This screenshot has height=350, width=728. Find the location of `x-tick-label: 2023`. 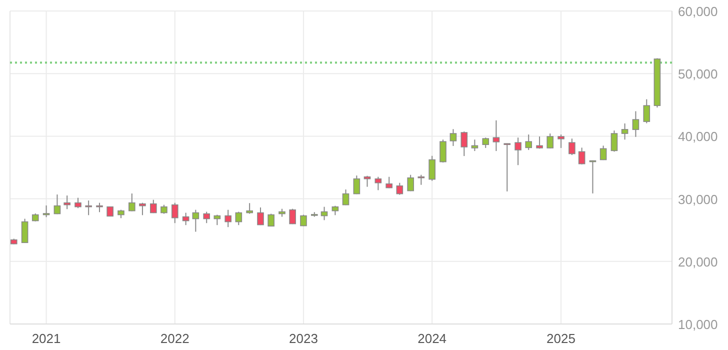

x-tick-label: 2023 is located at coordinates (303, 338).